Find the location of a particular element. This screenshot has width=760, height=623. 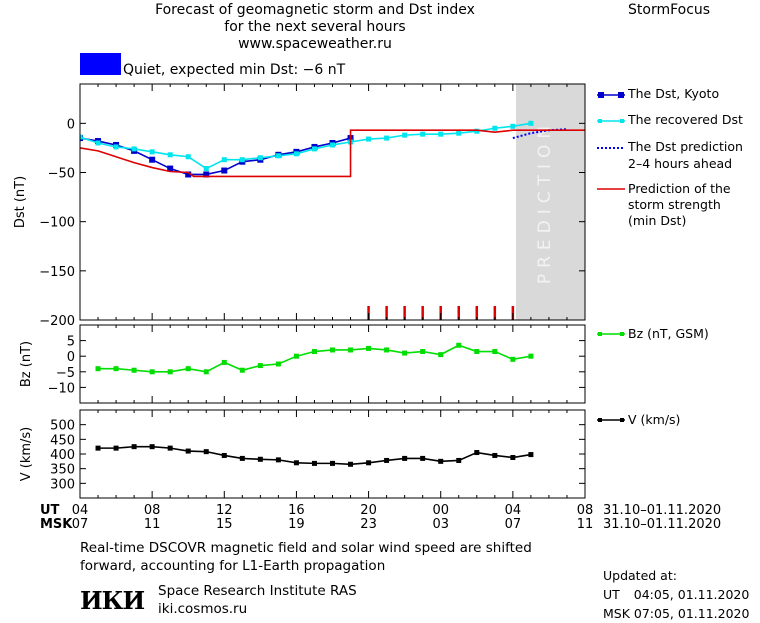

y-tick-label: −200 is located at coordinates (57, 321).